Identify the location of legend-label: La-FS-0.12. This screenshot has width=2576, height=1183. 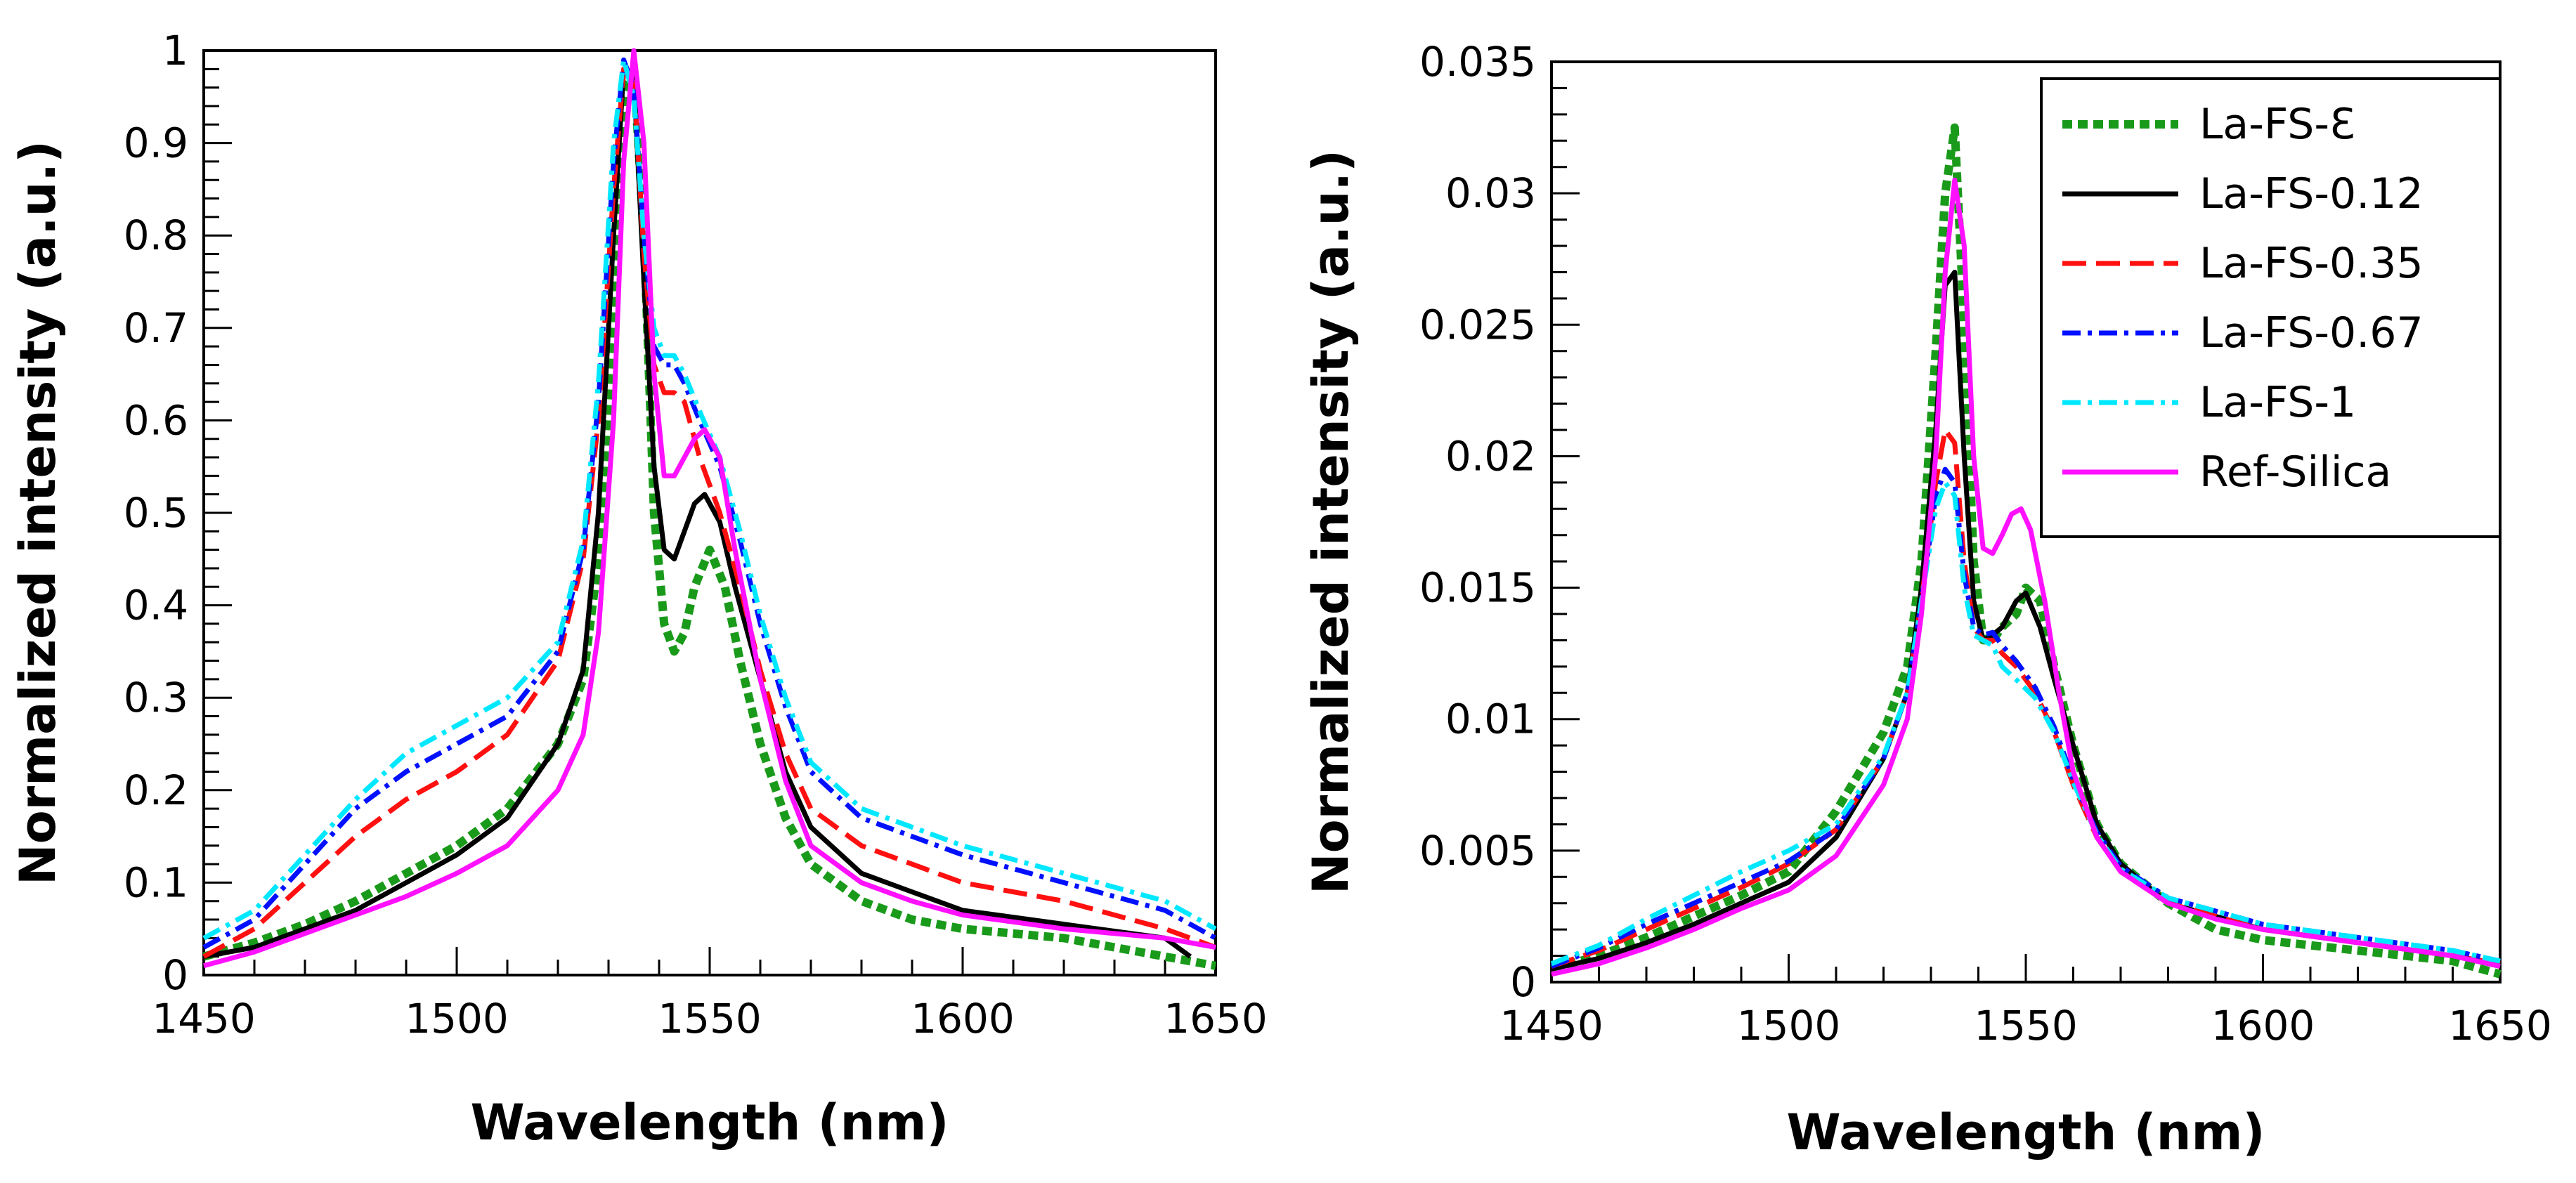
(2311, 193).